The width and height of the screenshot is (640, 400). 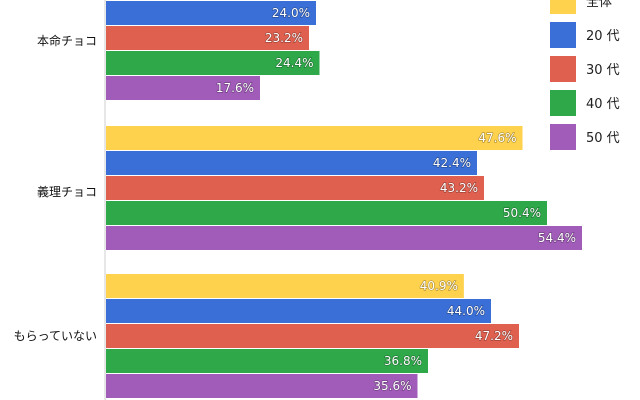 What do you see at coordinates (459, 188) in the screenshot?
I see `data-label: 43.2%` at bounding box center [459, 188].